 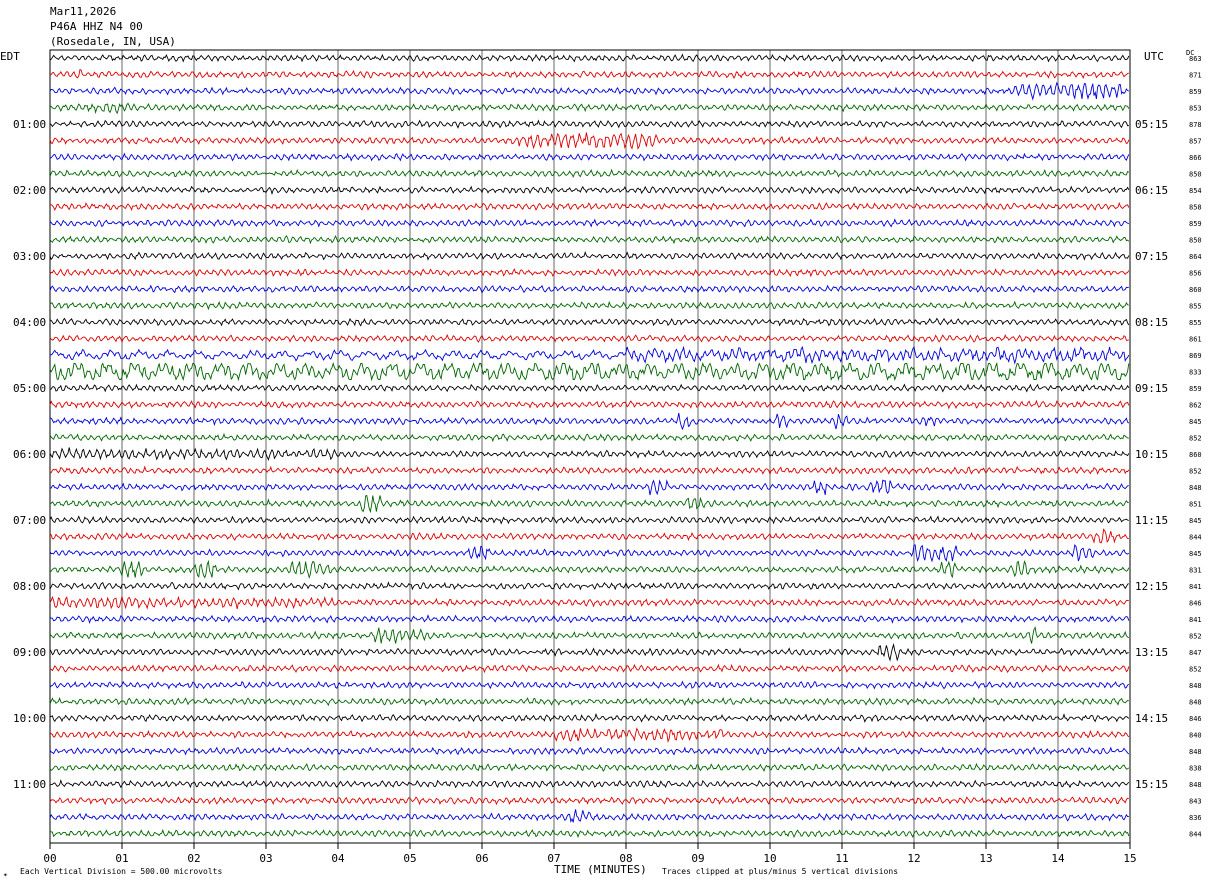 I want to click on x-tick-label: 09, so click(x=697, y=858).